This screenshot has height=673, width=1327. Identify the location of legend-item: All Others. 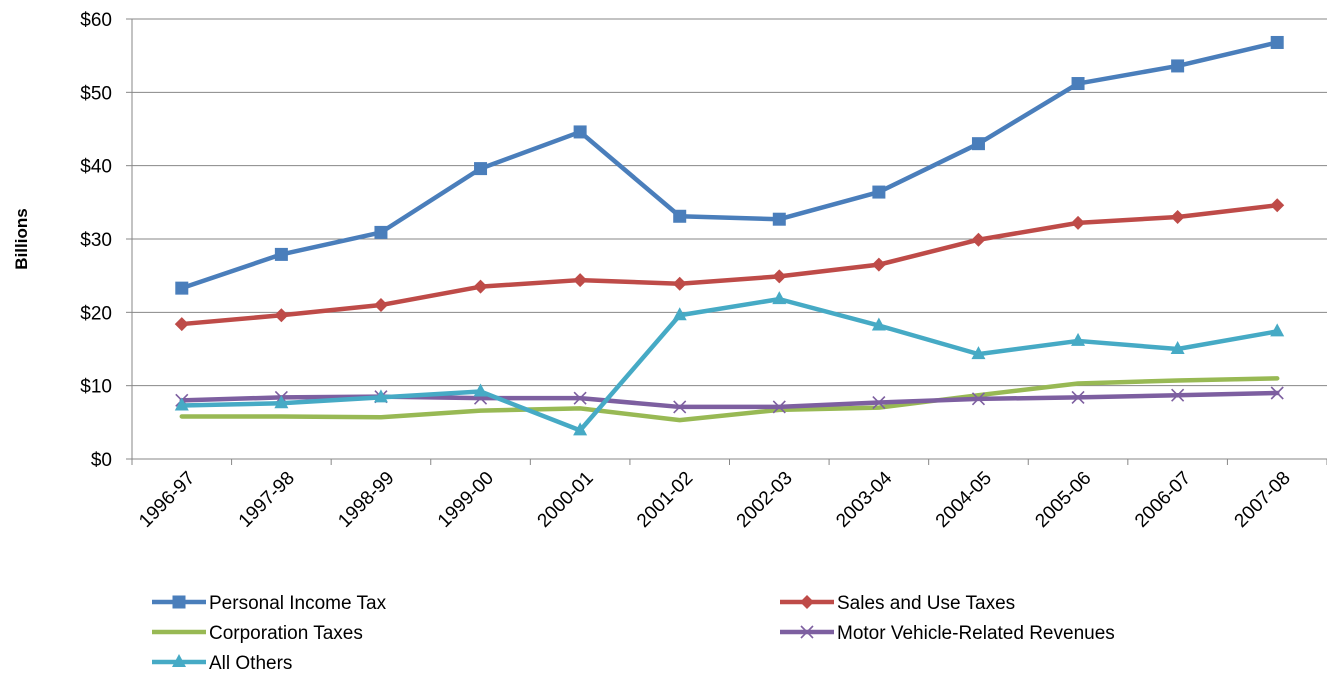
(222, 663).